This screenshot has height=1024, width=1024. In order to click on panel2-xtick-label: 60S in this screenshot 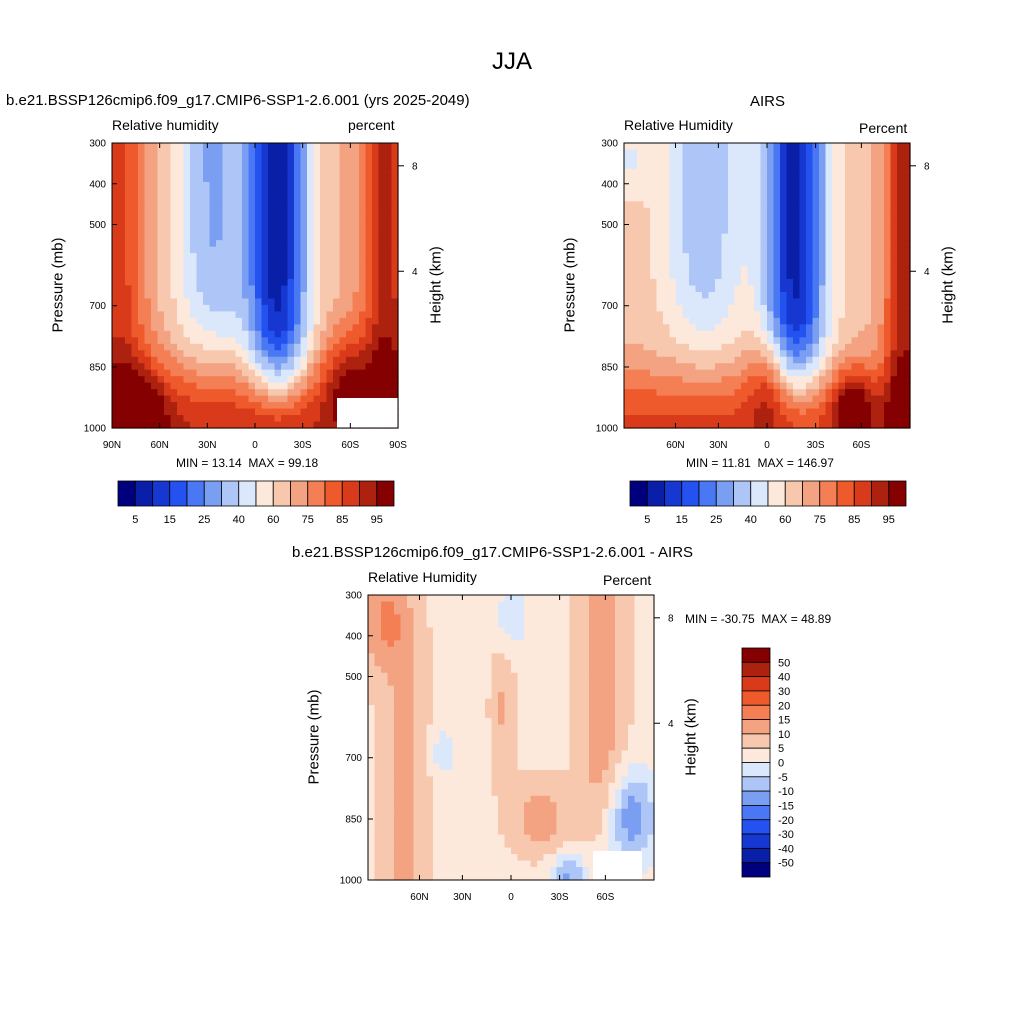, I will do `click(861, 445)`.